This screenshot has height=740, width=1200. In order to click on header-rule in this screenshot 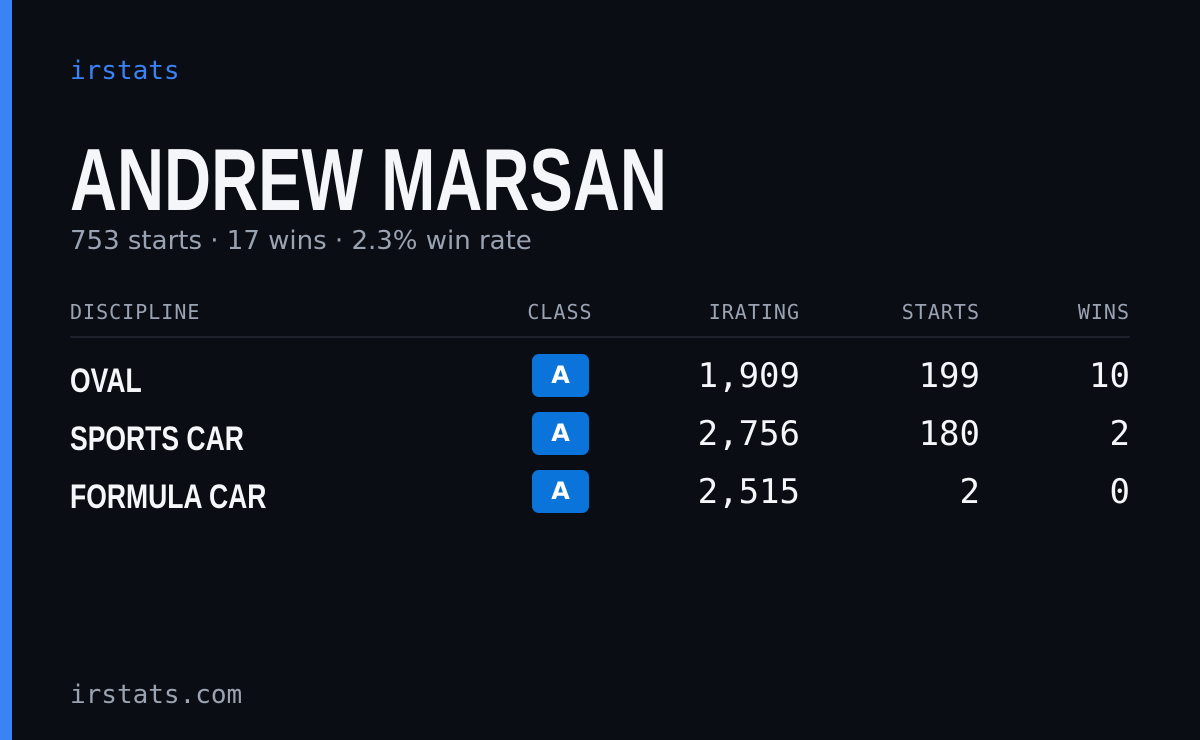, I will do `click(600, 337)`.